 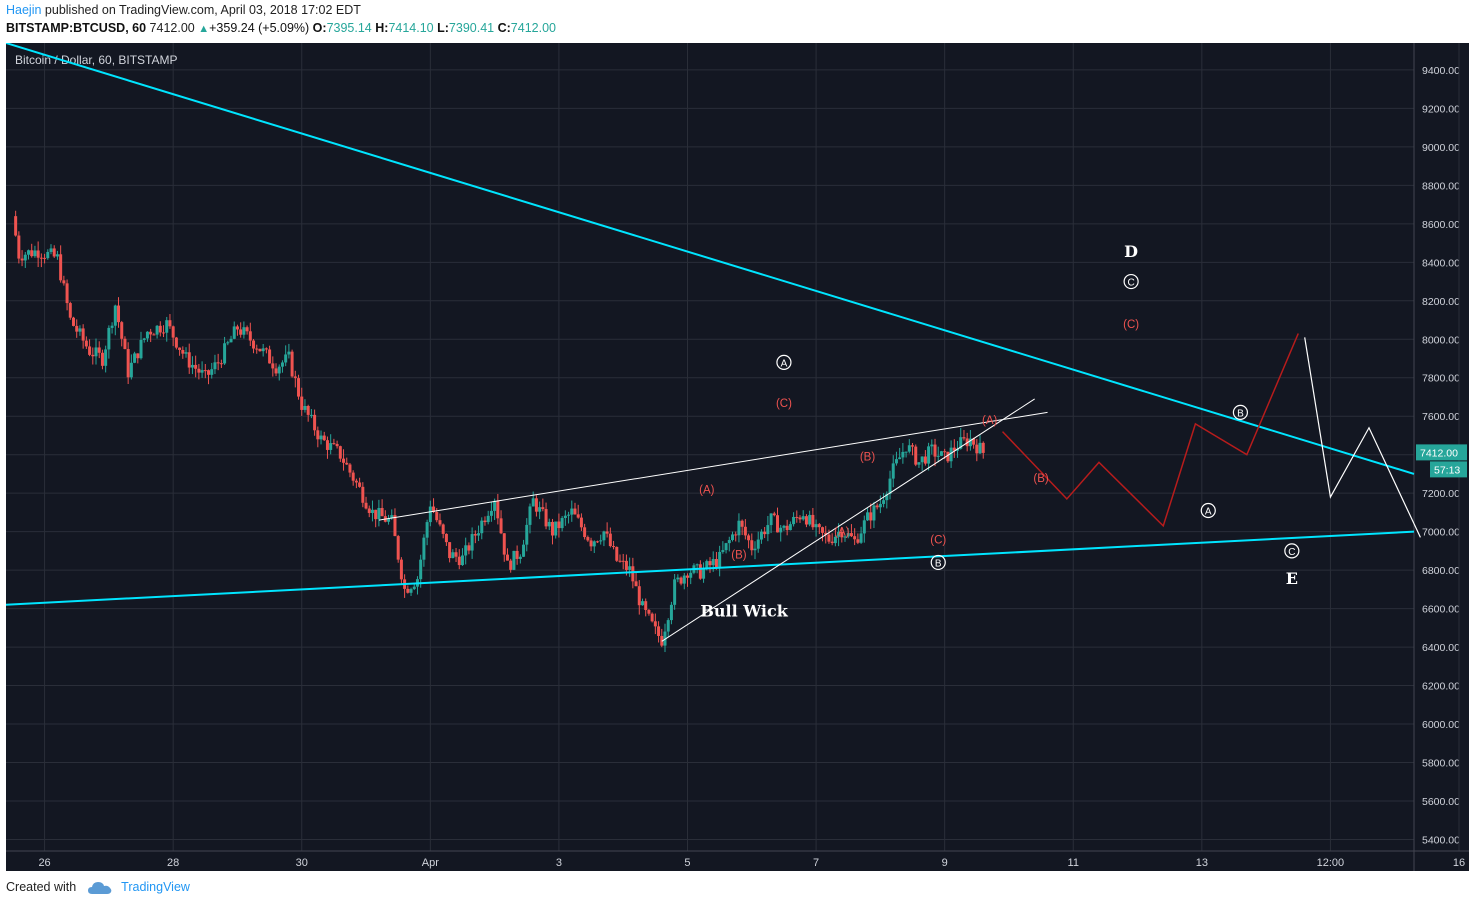 What do you see at coordinates (784, 404) in the screenshot?
I see `wave-label-red: (C)` at bounding box center [784, 404].